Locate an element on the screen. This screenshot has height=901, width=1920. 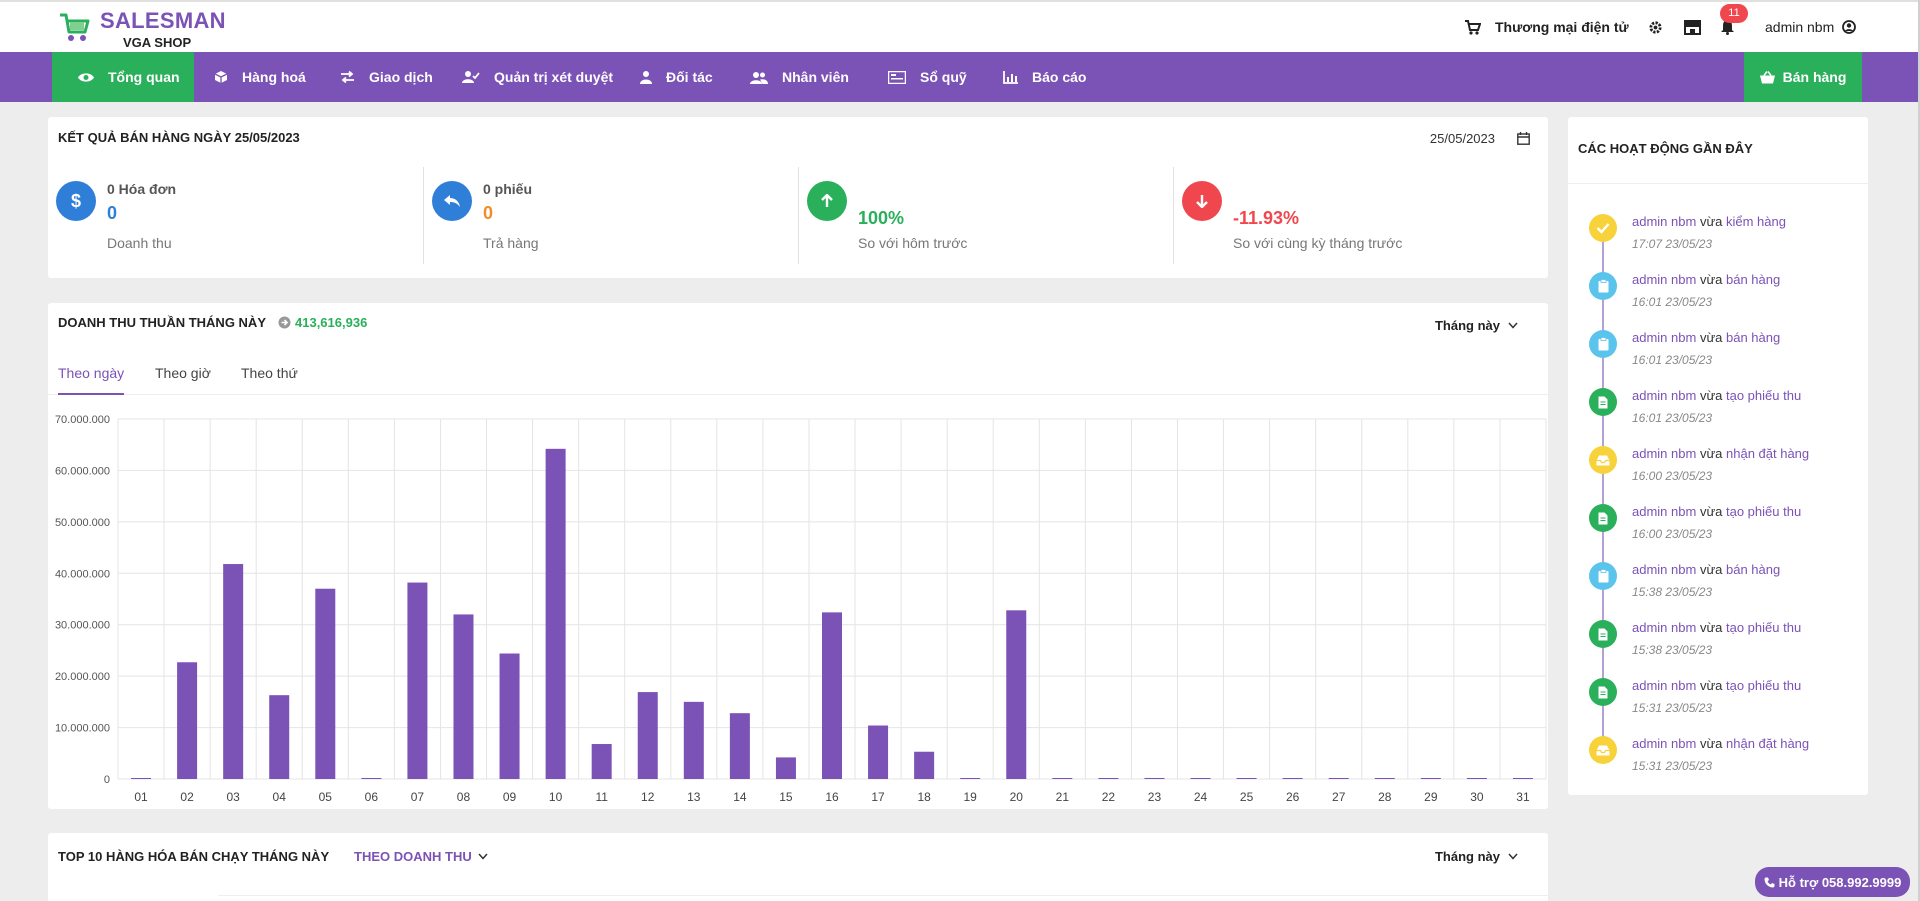
nav-item-approval: Quản trị xét duyệt is located at coordinates (537, 77).